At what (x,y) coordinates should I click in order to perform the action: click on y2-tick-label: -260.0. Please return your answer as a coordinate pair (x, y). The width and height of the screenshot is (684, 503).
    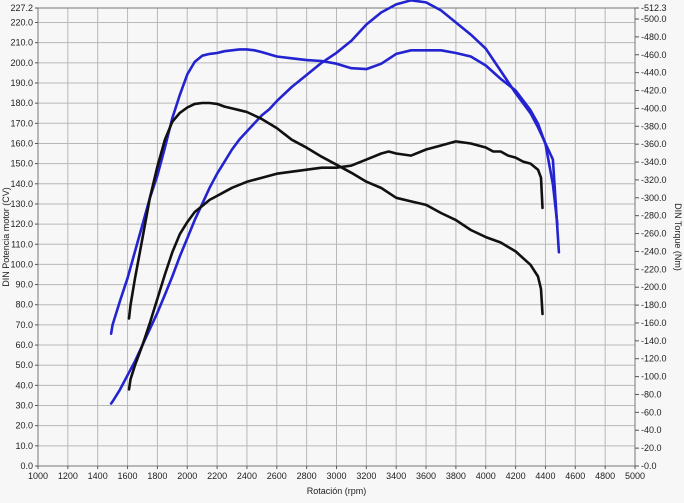
    Looking at the image, I should click on (654, 234).